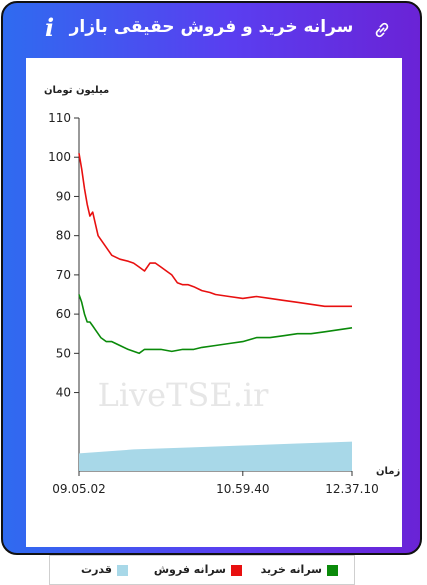  Describe the element at coordinates (242, 489) in the screenshot. I see `x-tick-label: 10.59.40` at that location.